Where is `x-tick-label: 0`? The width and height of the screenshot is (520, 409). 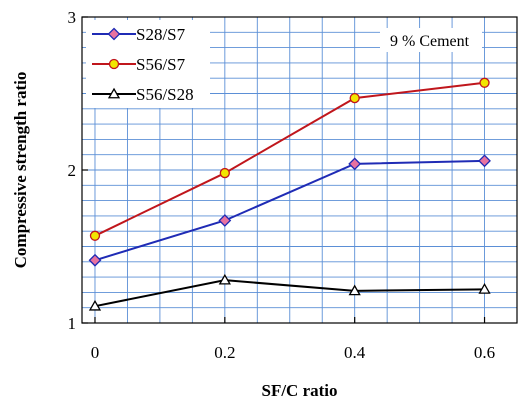
x-tick-label: 0 is located at coordinates (95, 352).